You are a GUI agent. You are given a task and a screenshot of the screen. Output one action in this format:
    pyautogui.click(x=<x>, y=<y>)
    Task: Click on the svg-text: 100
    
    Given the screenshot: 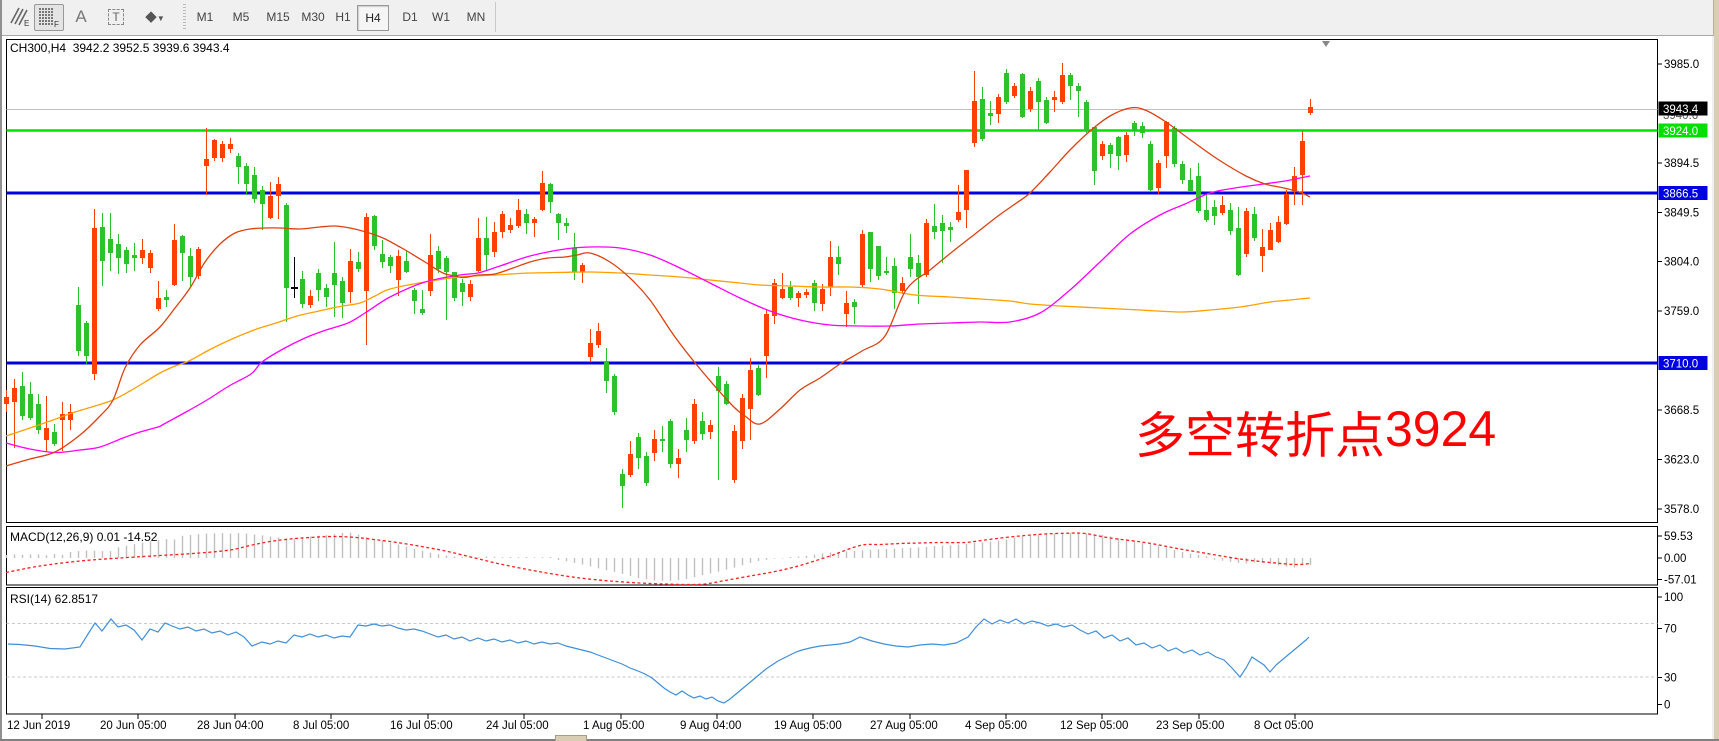 What is the action you would take?
    pyautogui.click(x=1673, y=598)
    